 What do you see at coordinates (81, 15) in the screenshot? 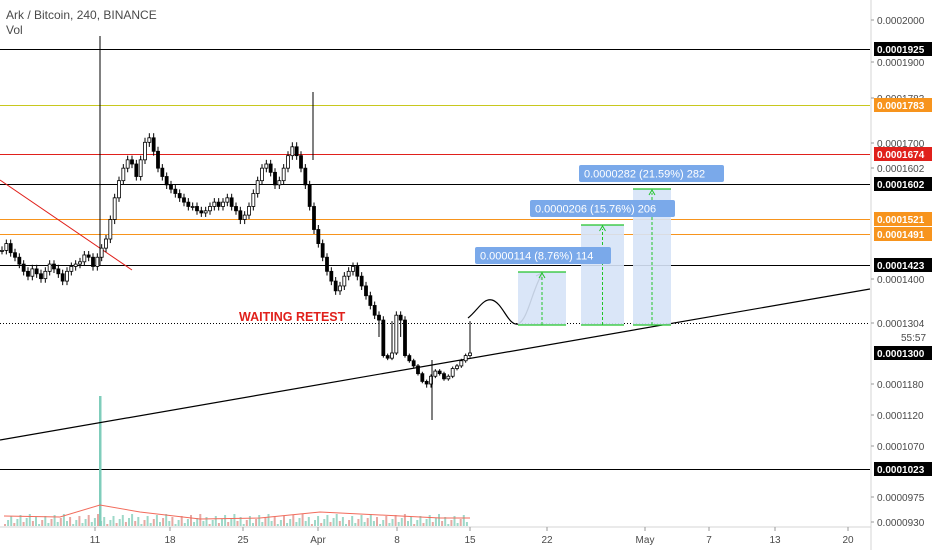
I see `symbol-title: Ark / Bitcoin, 240, BINANCE` at bounding box center [81, 15].